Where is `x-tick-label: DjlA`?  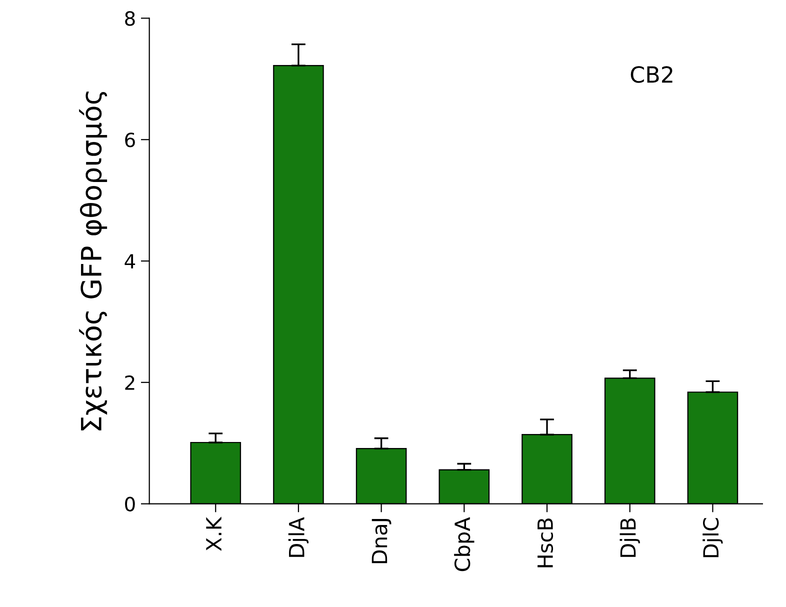
x-tick-label: DjlA is located at coordinates (298, 537).